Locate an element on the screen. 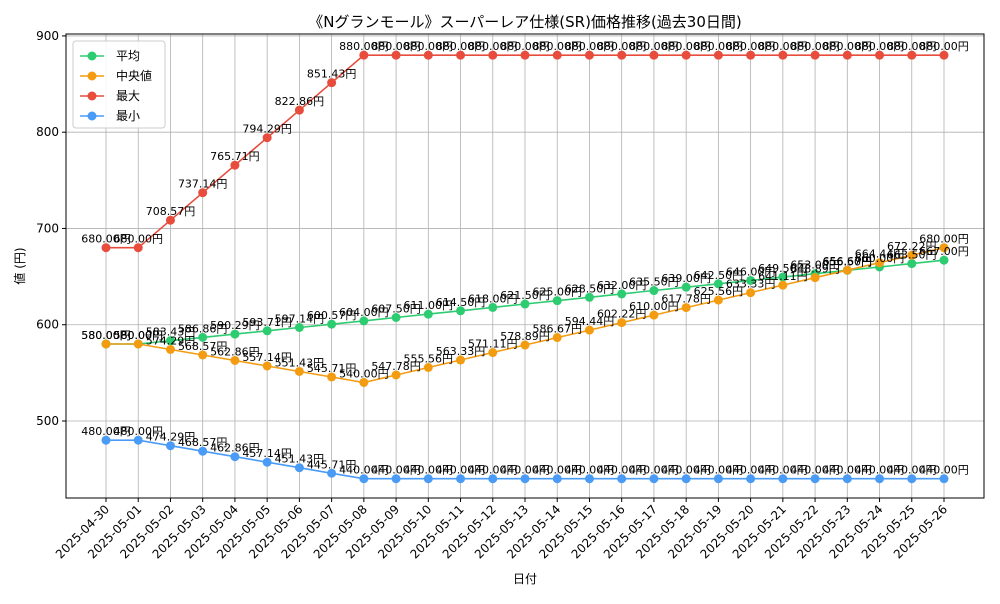 Image resolution: width=1000 pixels, height=604 pixels. data-label: 633.33円 is located at coordinates (751, 284).